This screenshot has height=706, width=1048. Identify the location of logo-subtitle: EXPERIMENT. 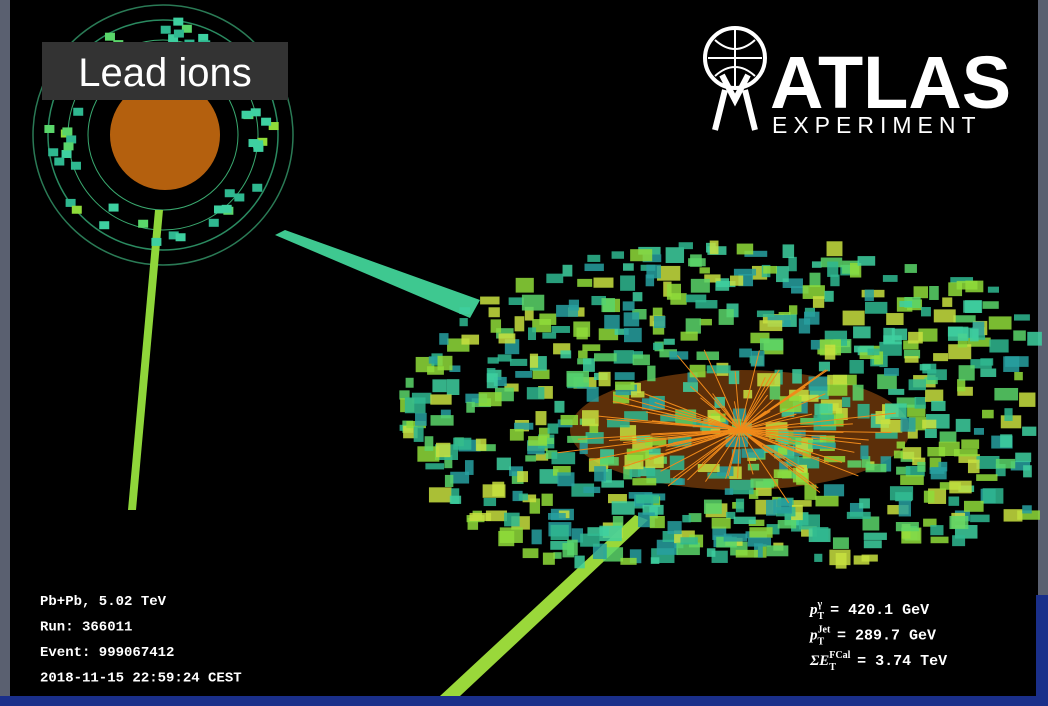
(877, 125).